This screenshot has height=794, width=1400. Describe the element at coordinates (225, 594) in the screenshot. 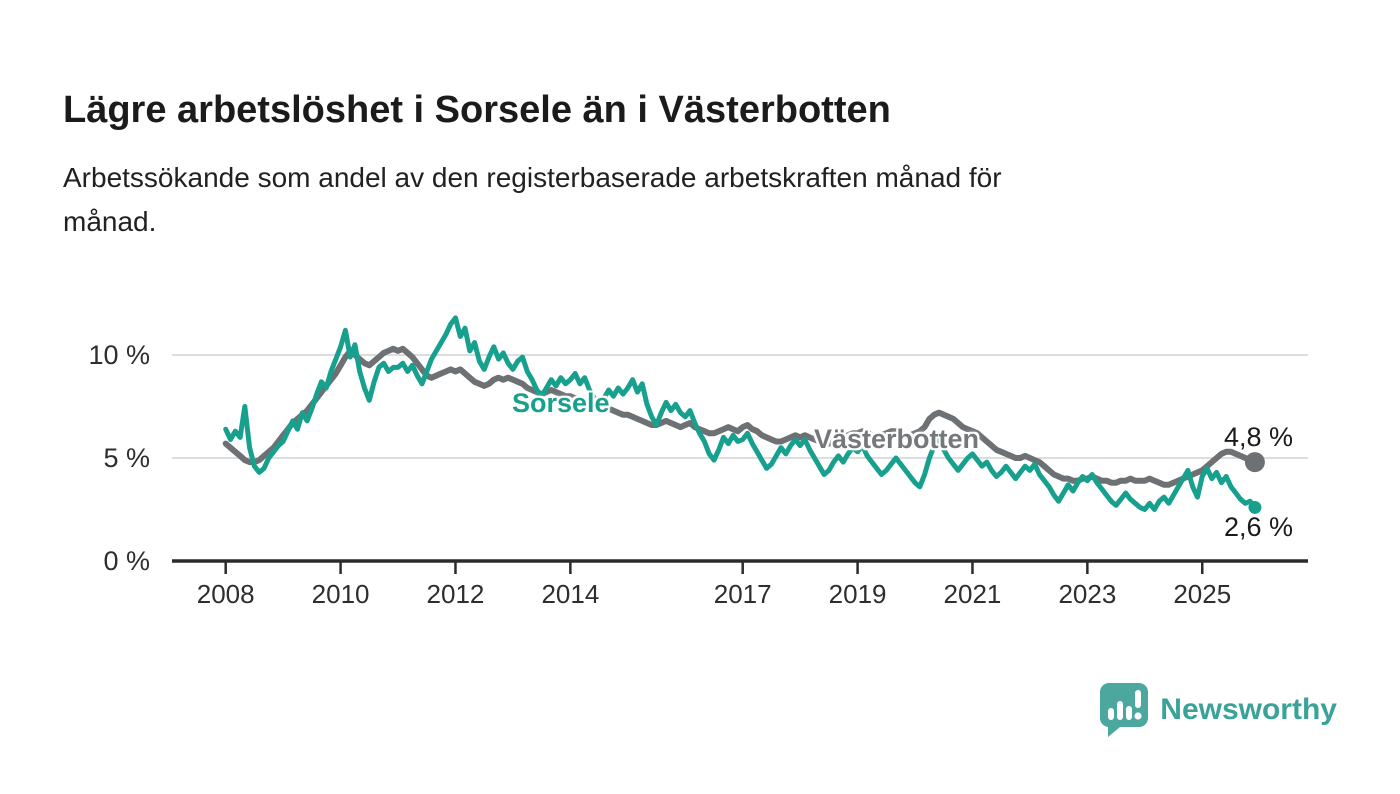

I see `x-axis-tick-label-2008: 2008` at that location.